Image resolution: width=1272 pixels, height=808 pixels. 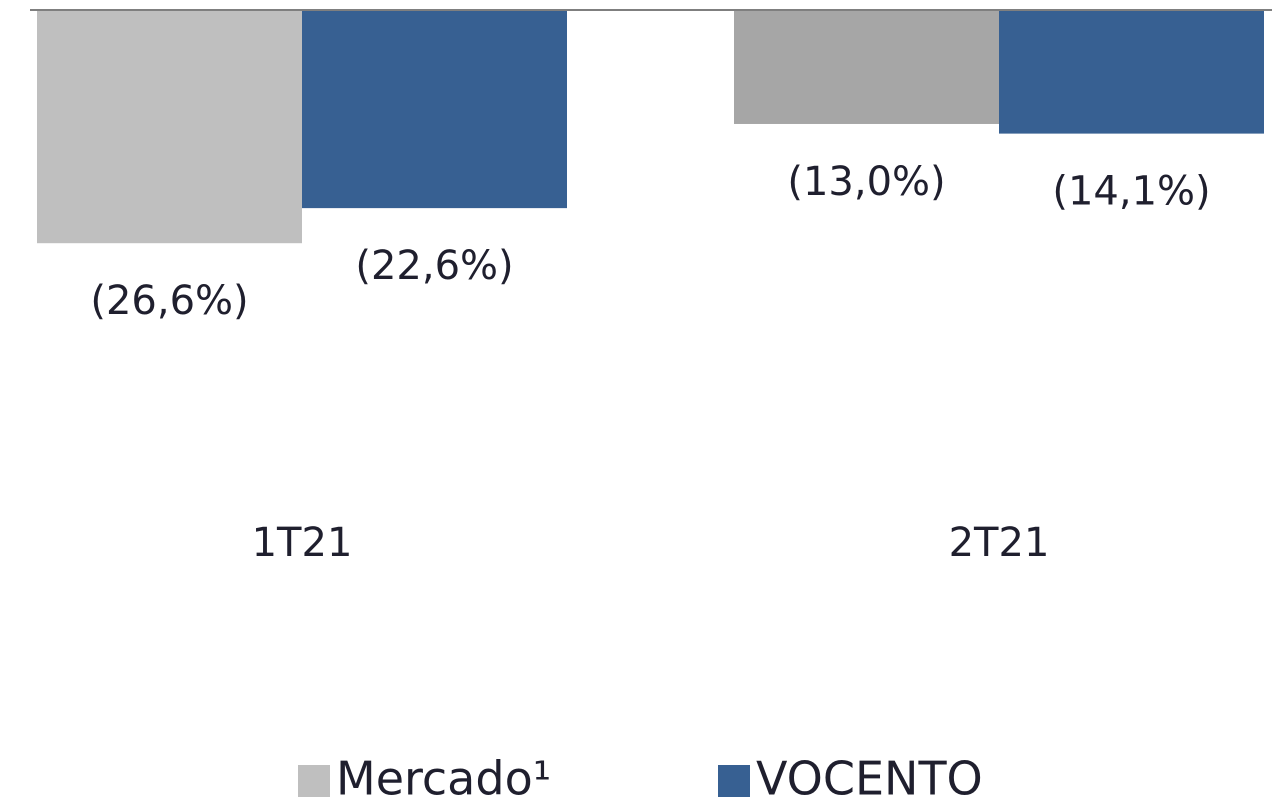 I want to click on x-tick-label: 2T21, so click(x=999, y=543).